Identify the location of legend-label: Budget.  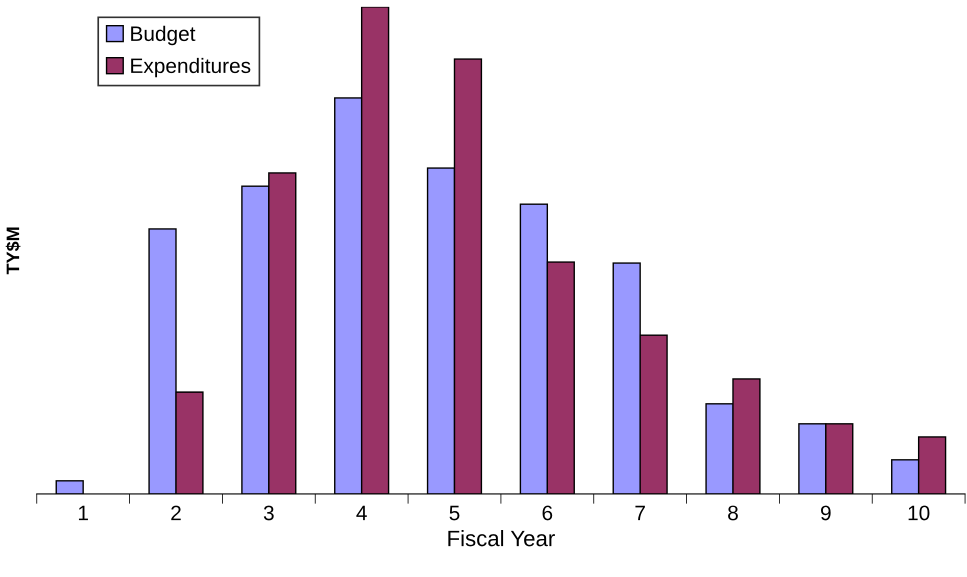
(163, 36).